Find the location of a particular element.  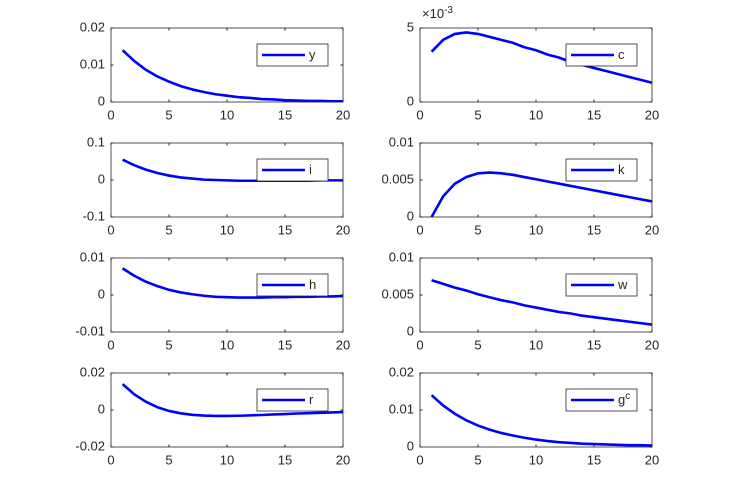

y-tick-label: -0.02 is located at coordinates (90, 445).